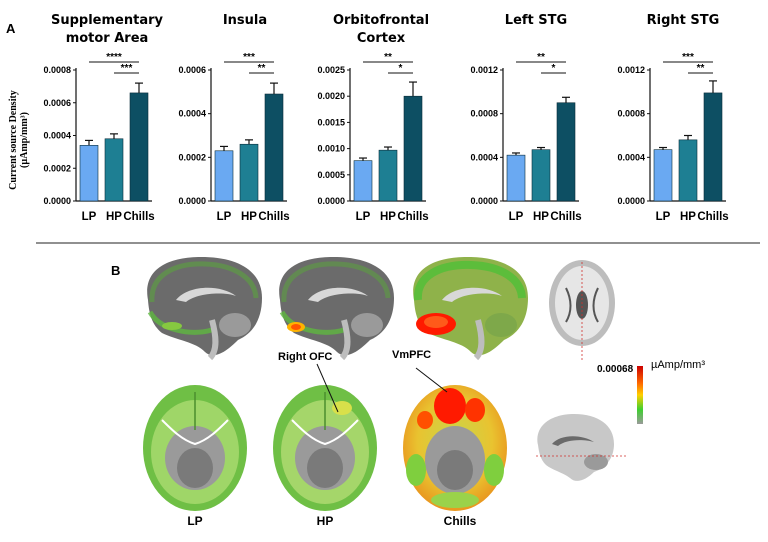 This screenshot has height=542, width=768. What do you see at coordinates (678, 365) in the screenshot?
I see `colorbar-unit-label: µAmp/mm³` at bounding box center [678, 365].